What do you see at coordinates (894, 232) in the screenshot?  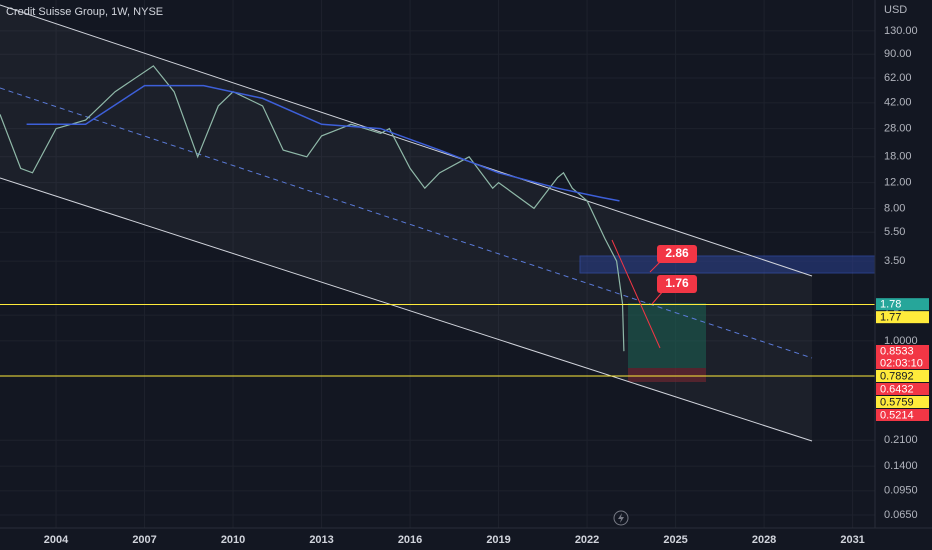 I see `y-tick-label: 5.50` at bounding box center [894, 232].